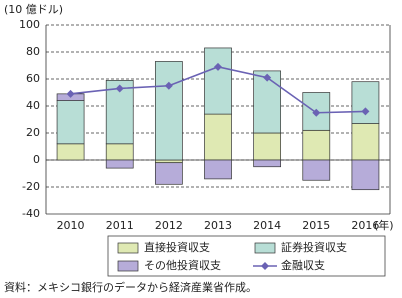 Image resolution: width=402 pixels, height=298 pixels. Describe the element at coordinates (303, 265) in the screenshot. I see `legend-label: 金融収支` at that location.